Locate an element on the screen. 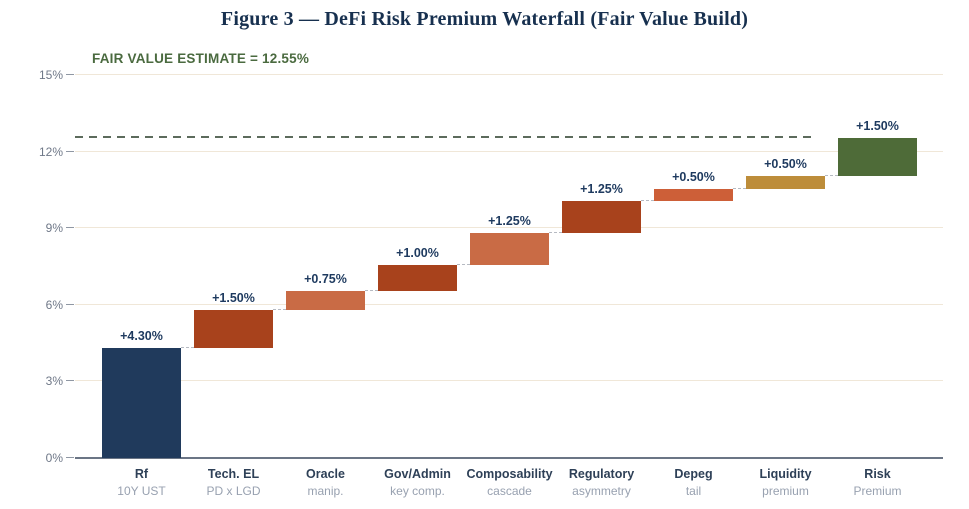  category-label: Liquidity premium is located at coordinates (785, 483).